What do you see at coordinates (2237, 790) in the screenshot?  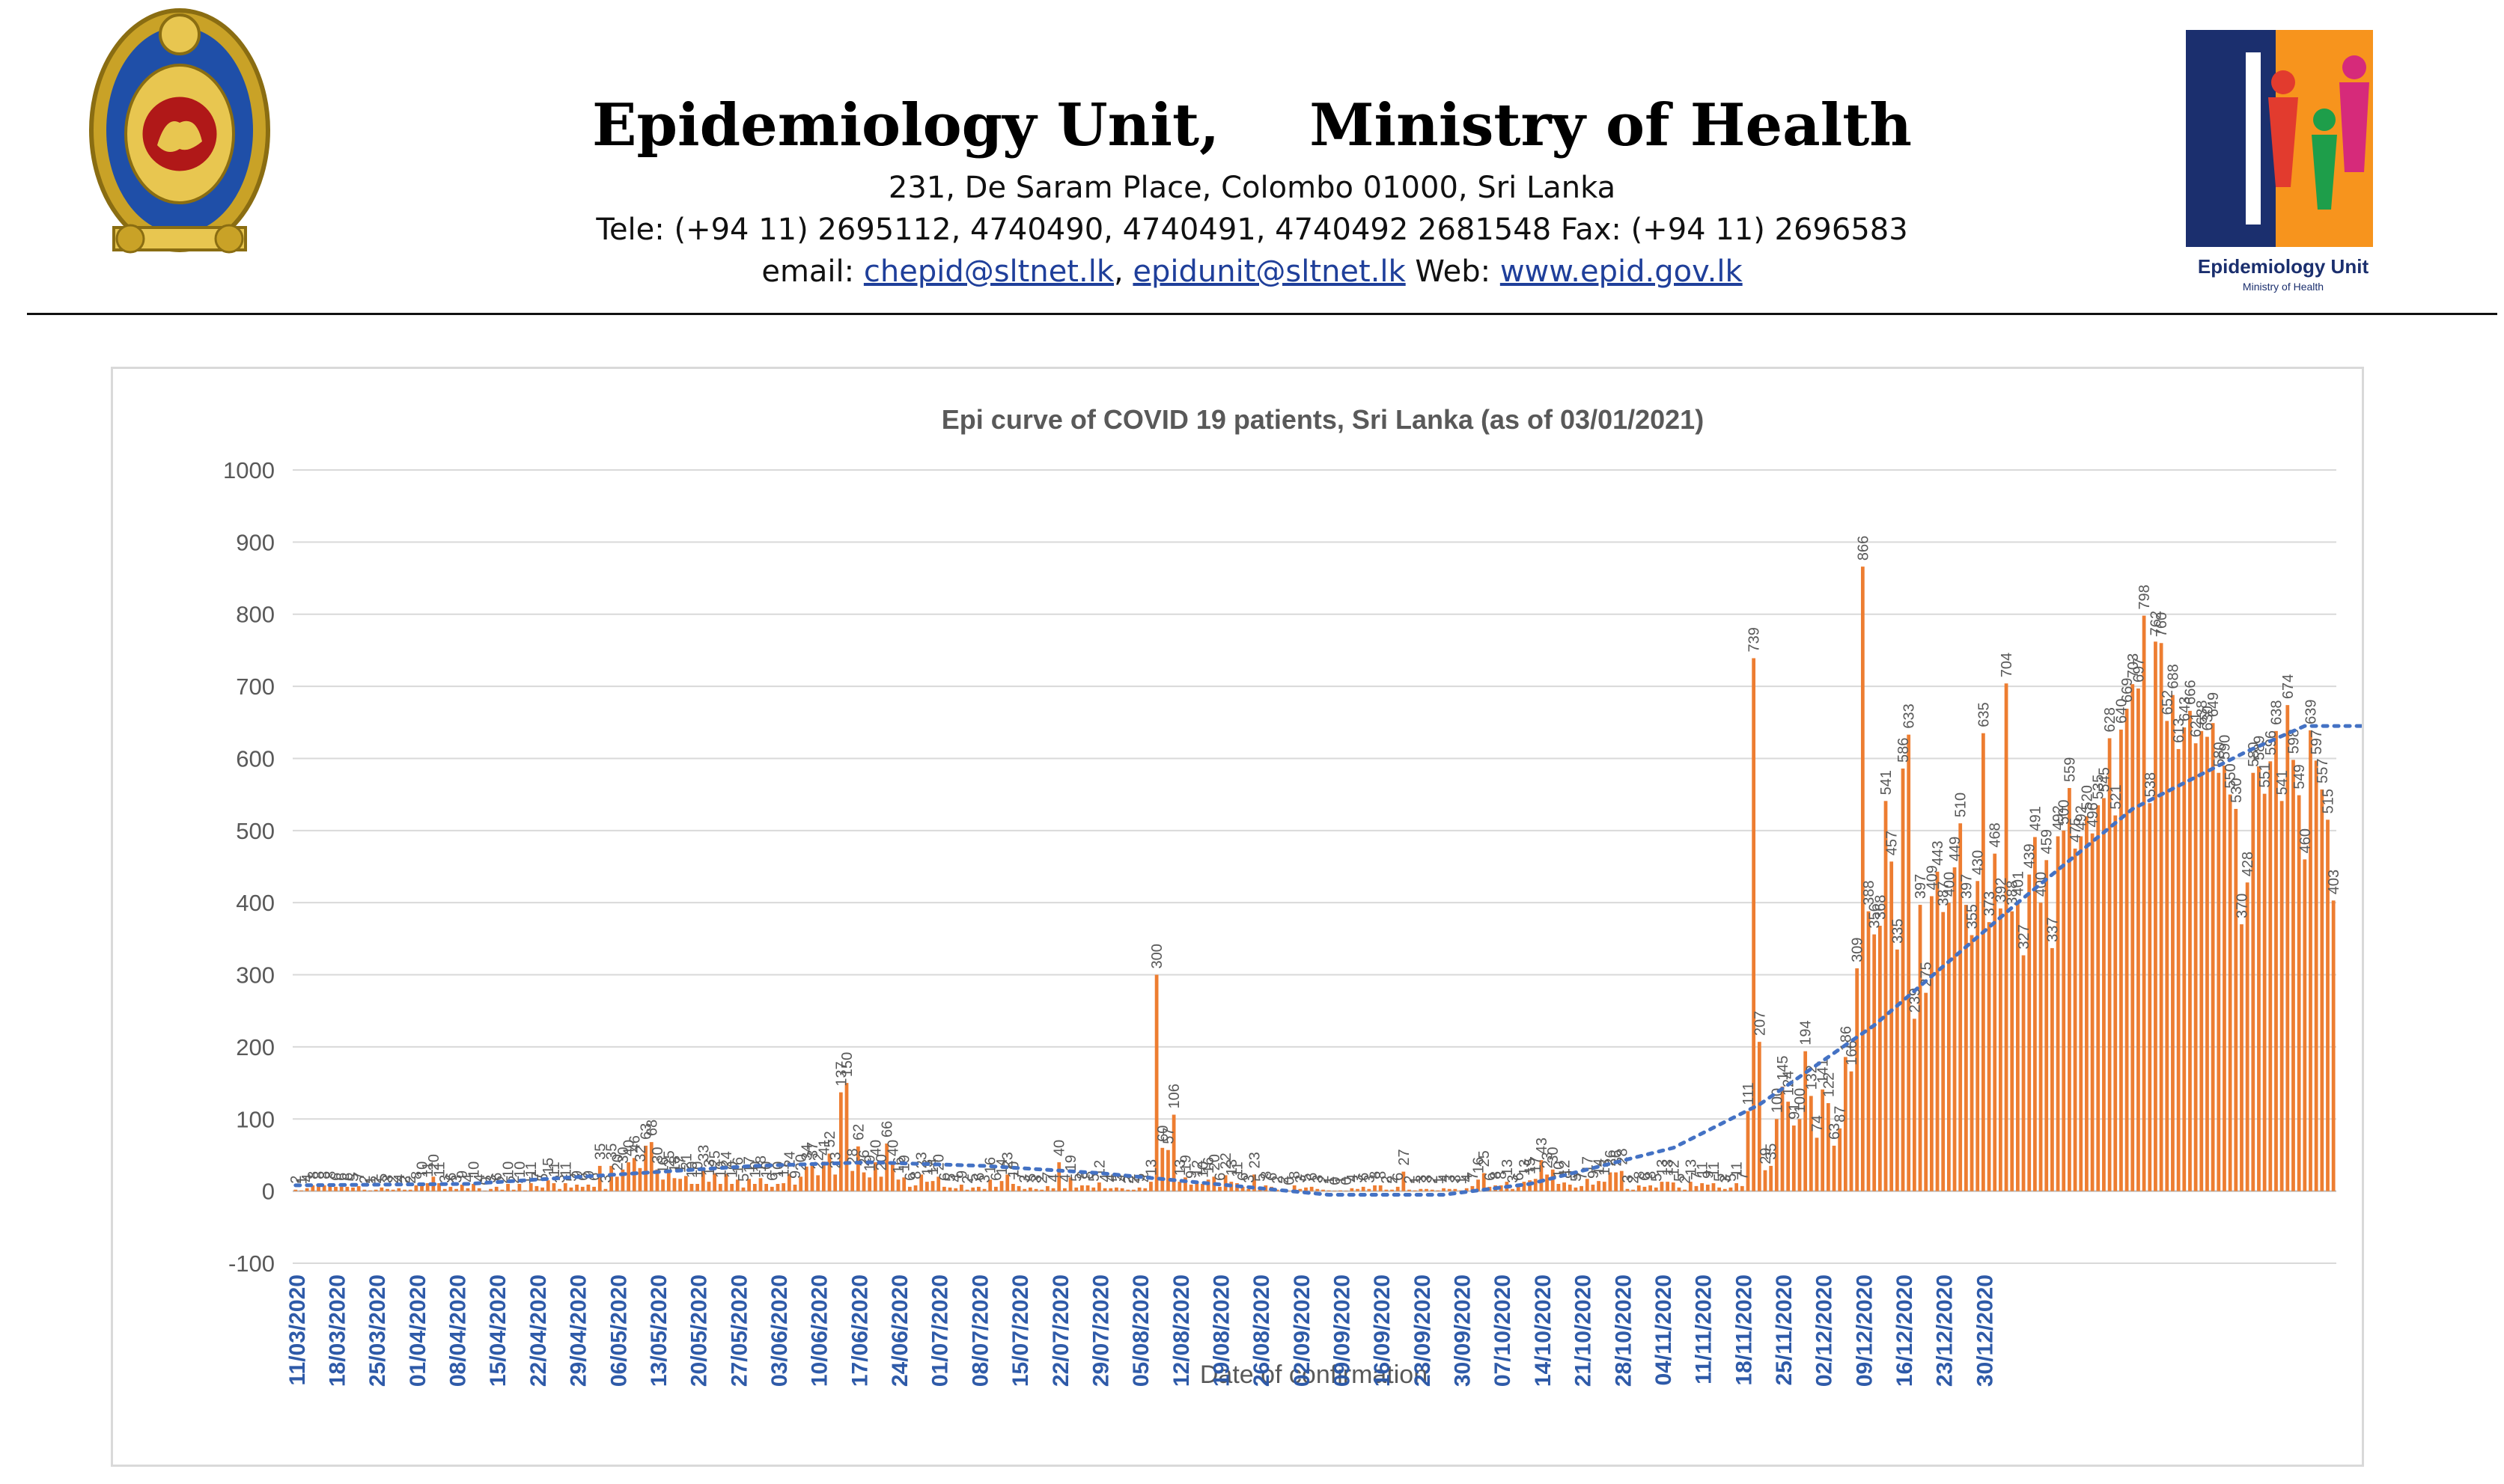 I see `data-label: 530` at bounding box center [2237, 790].